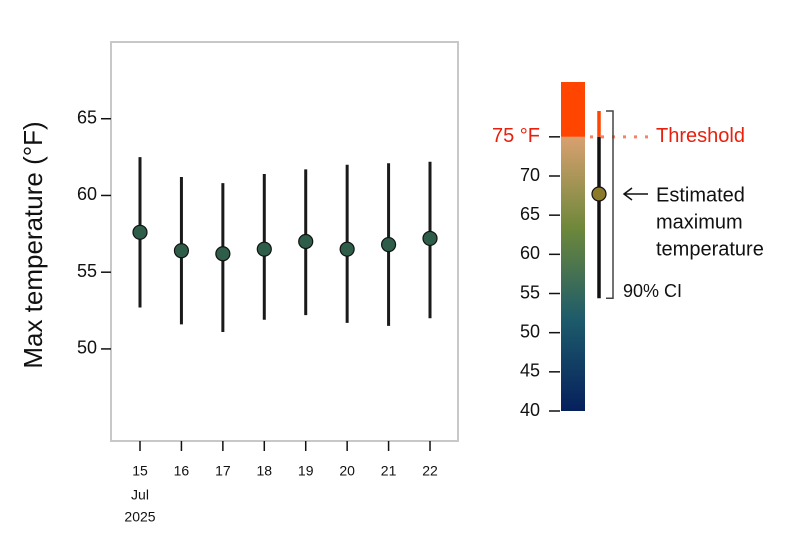  I want to click on x-tick-label: 21, so click(389, 471).